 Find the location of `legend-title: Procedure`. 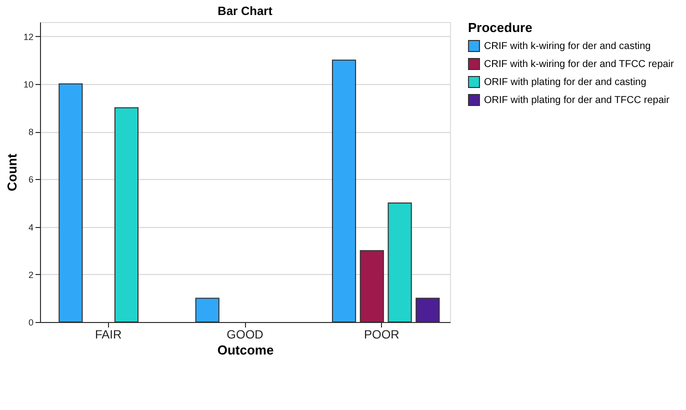

legend-title: Procedure is located at coordinates (500, 27).